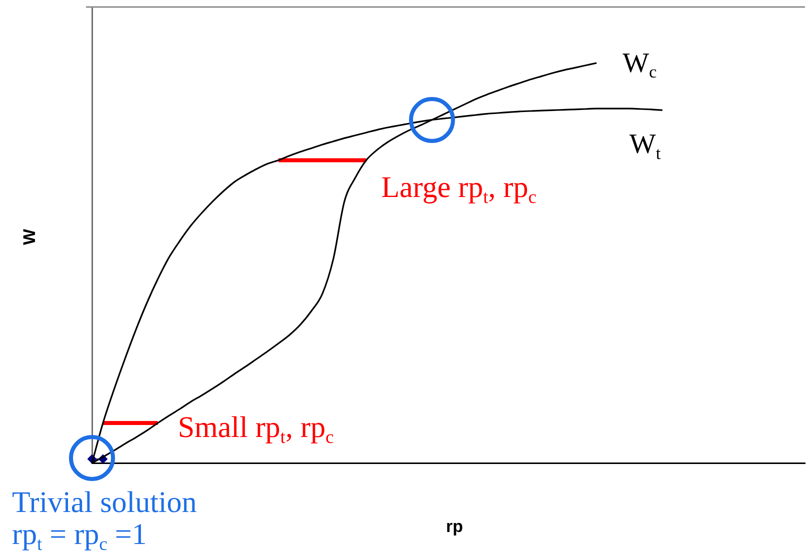 Image resolution: width=808 pixels, height=553 pixels. Describe the element at coordinates (454, 526) in the screenshot. I see `x-axis-title: rp` at that location.